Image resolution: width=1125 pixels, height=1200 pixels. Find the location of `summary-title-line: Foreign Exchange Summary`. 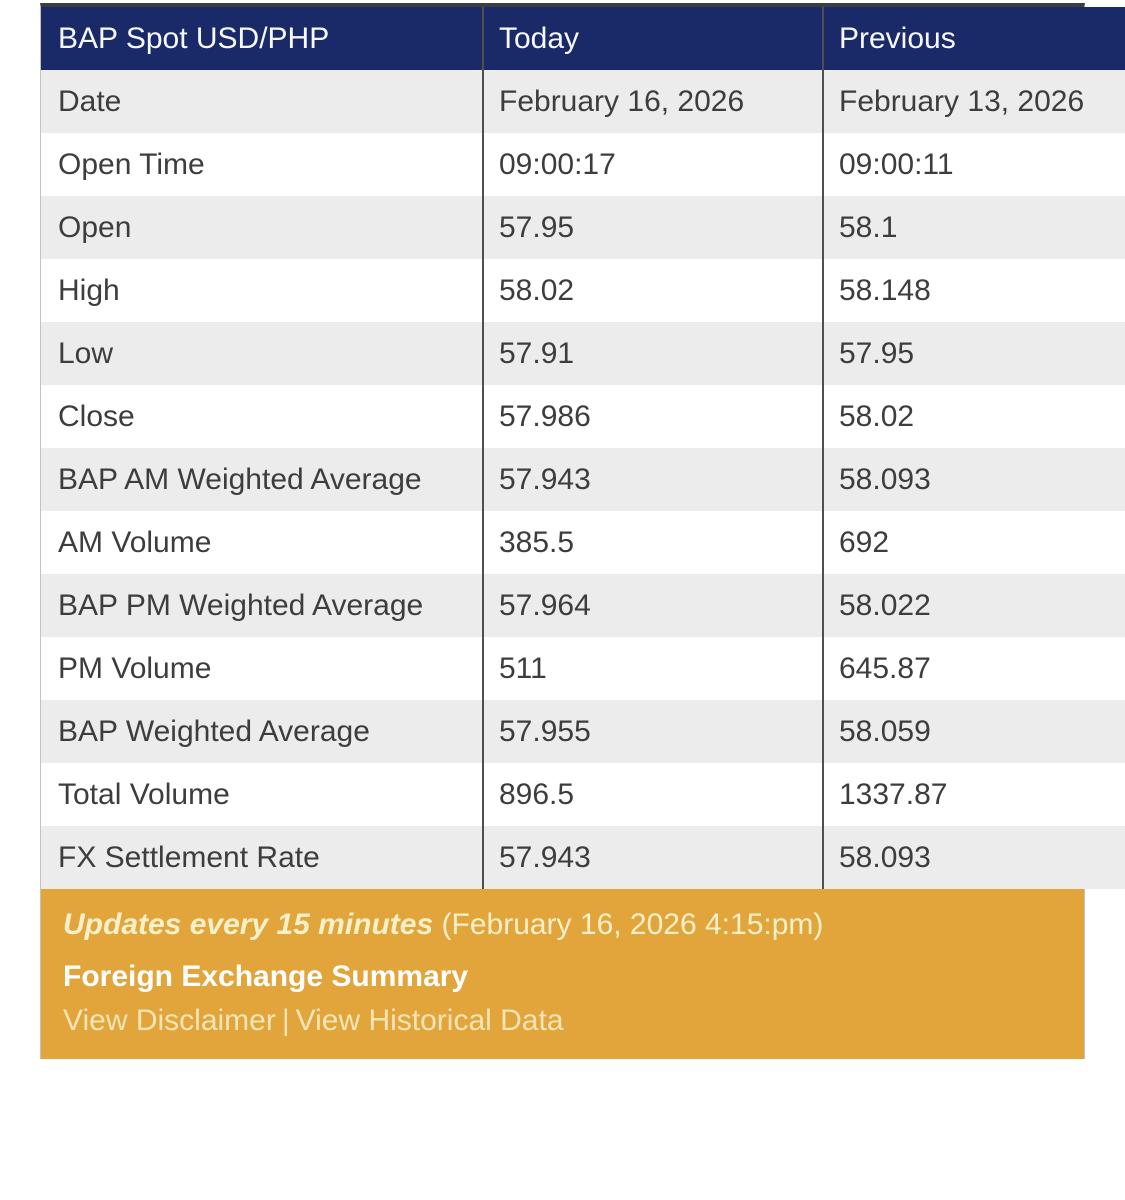

summary-title-line: Foreign Exchange Summary is located at coordinates (563, 977).